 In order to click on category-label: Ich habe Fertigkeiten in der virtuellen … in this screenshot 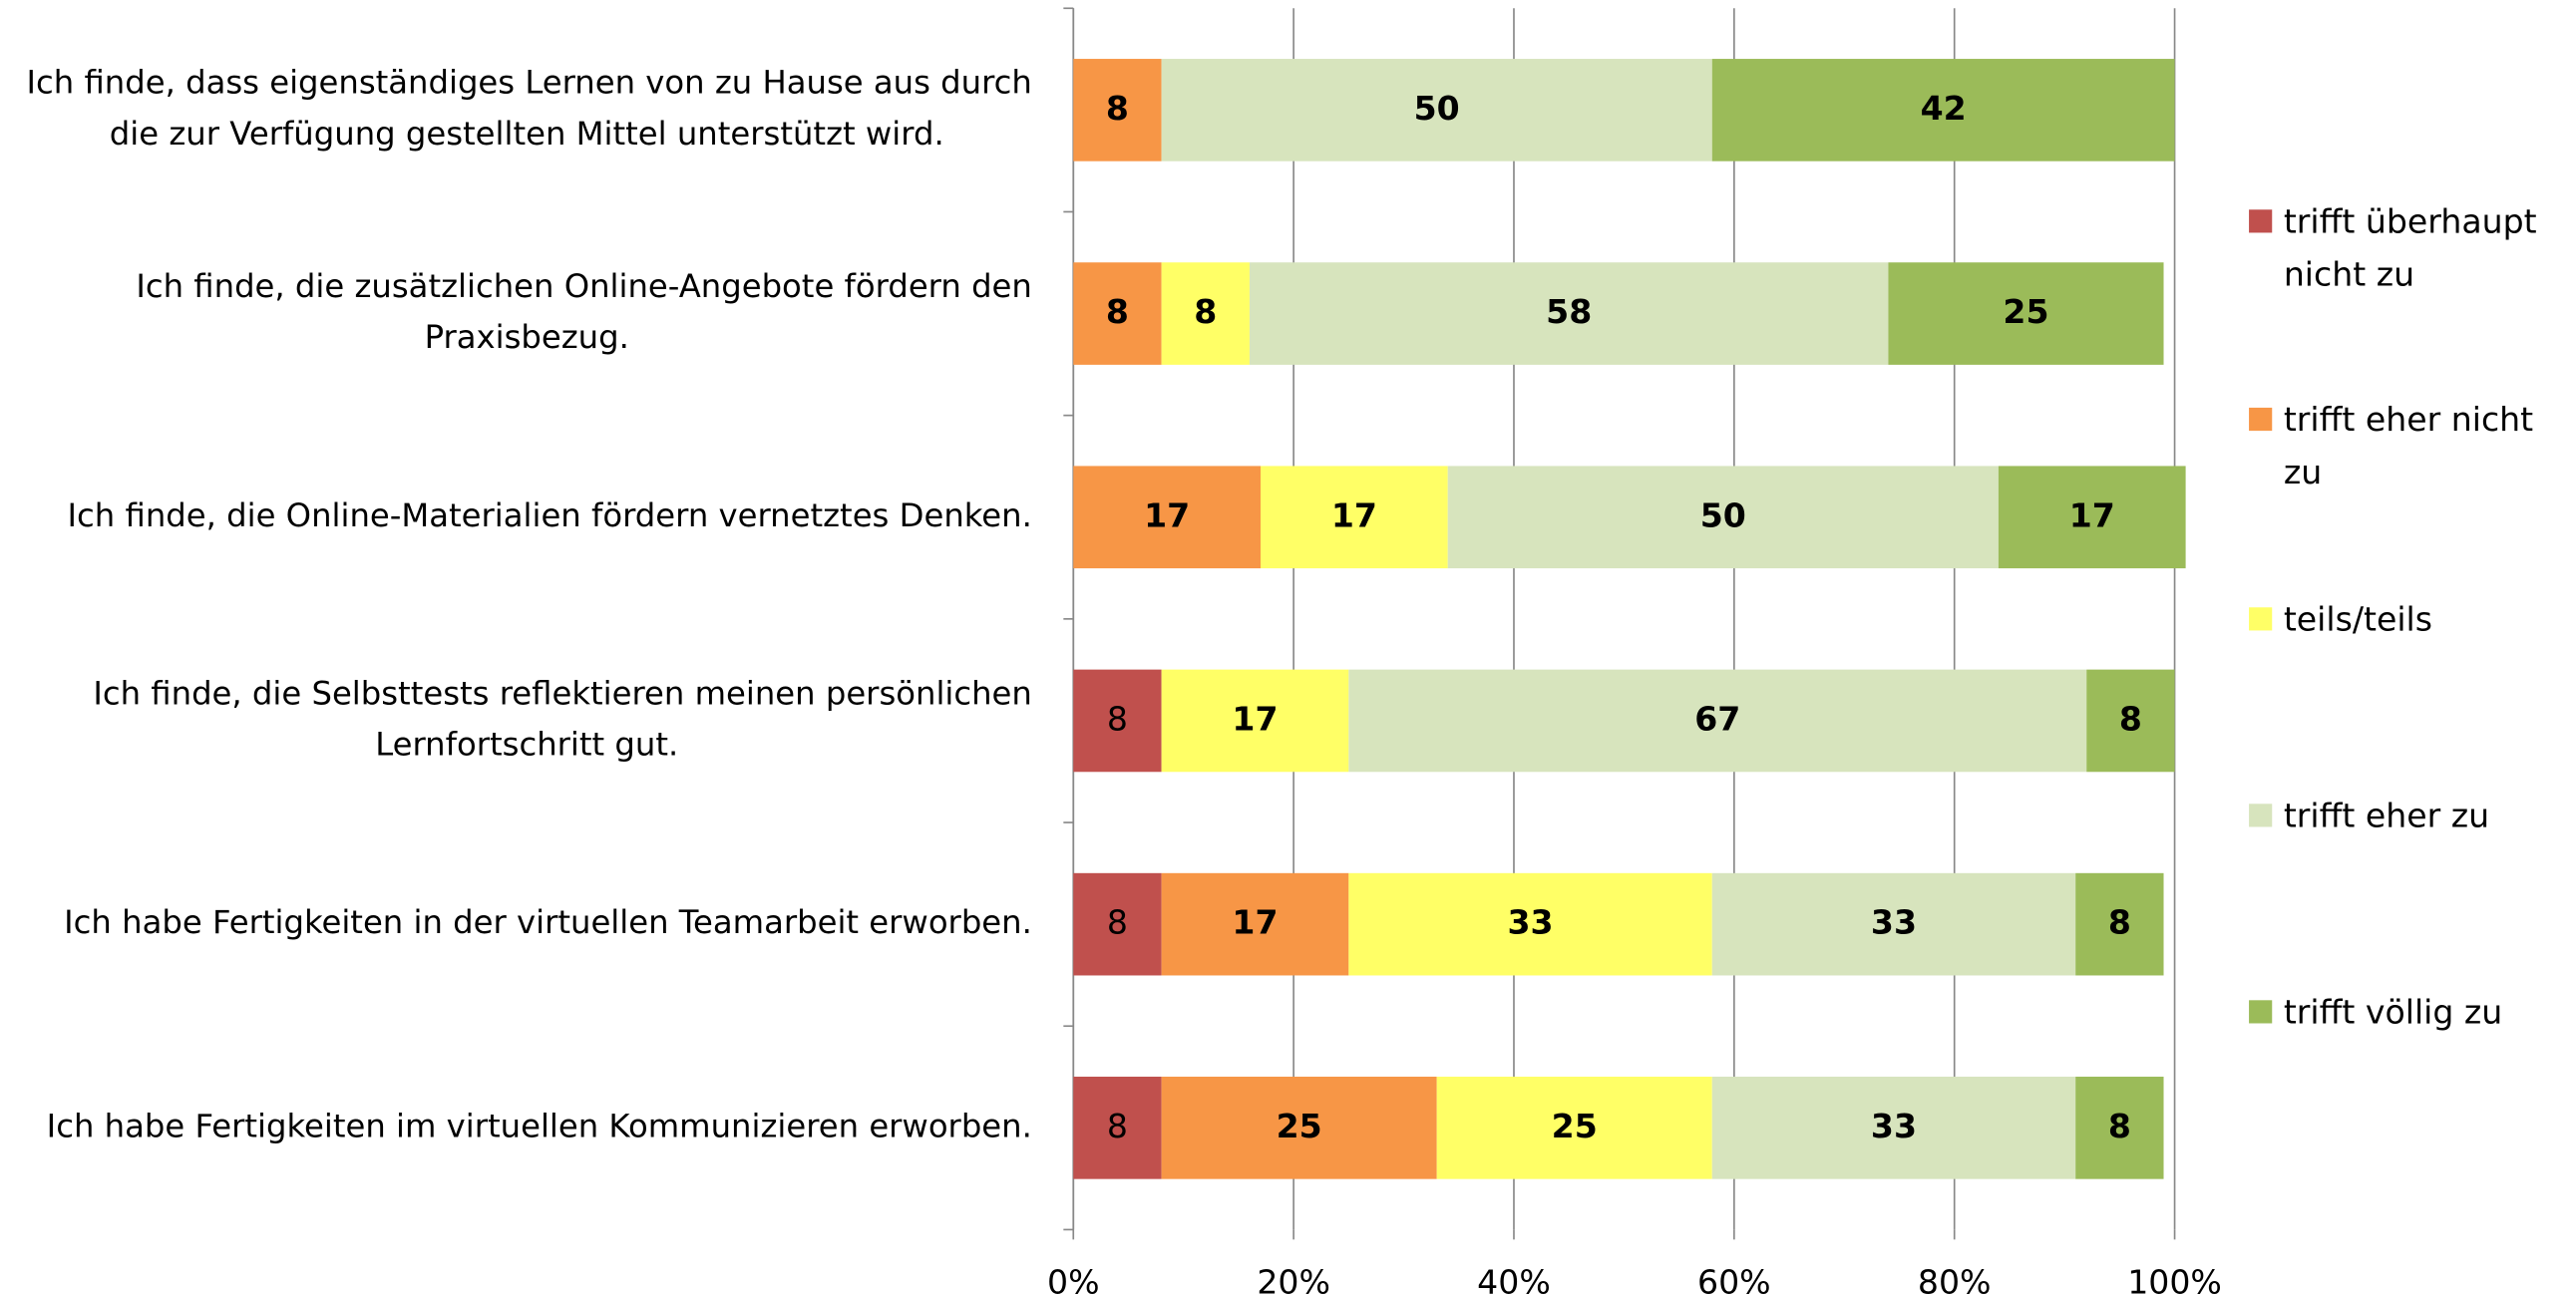, I will do `click(548, 922)`.